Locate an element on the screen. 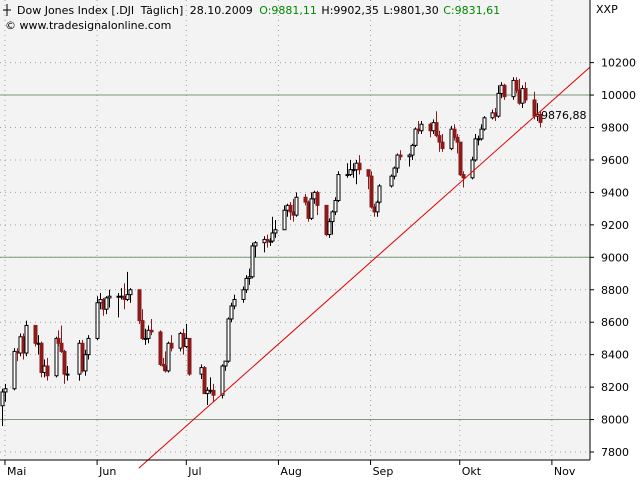 This screenshot has height=480, width=640. x-tick-label: Aug is located at coordinates (290, 471).